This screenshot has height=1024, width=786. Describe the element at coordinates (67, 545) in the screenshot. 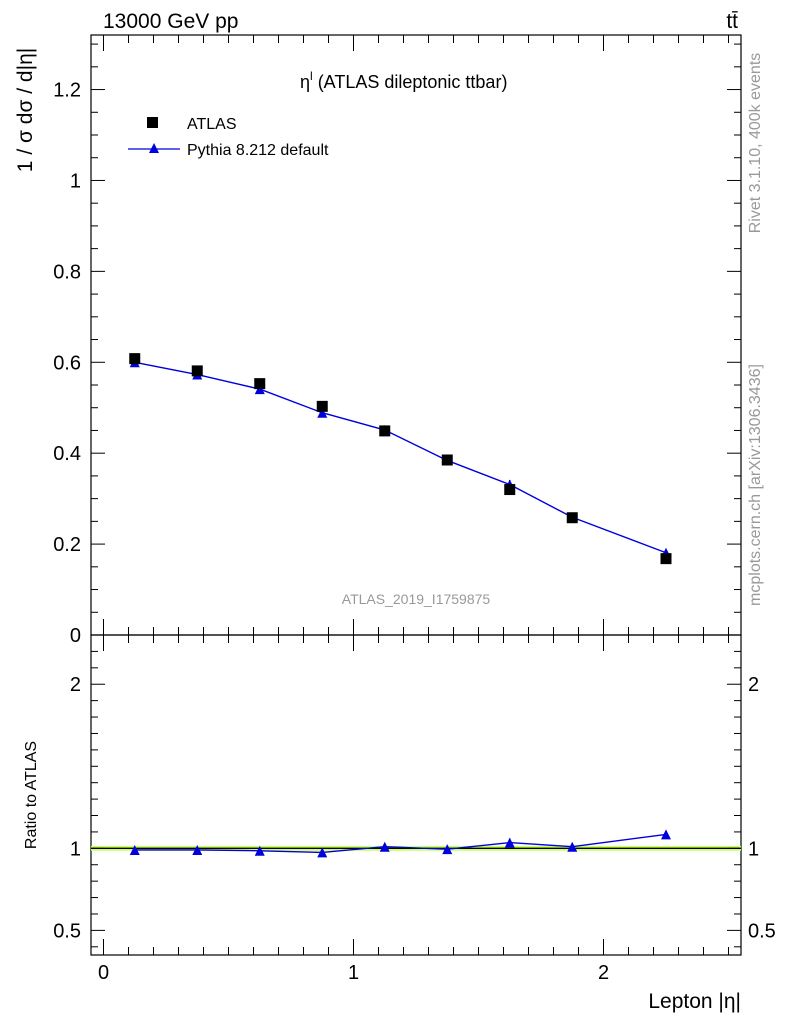

I see `main-ytick-label: 0.2` at that location.